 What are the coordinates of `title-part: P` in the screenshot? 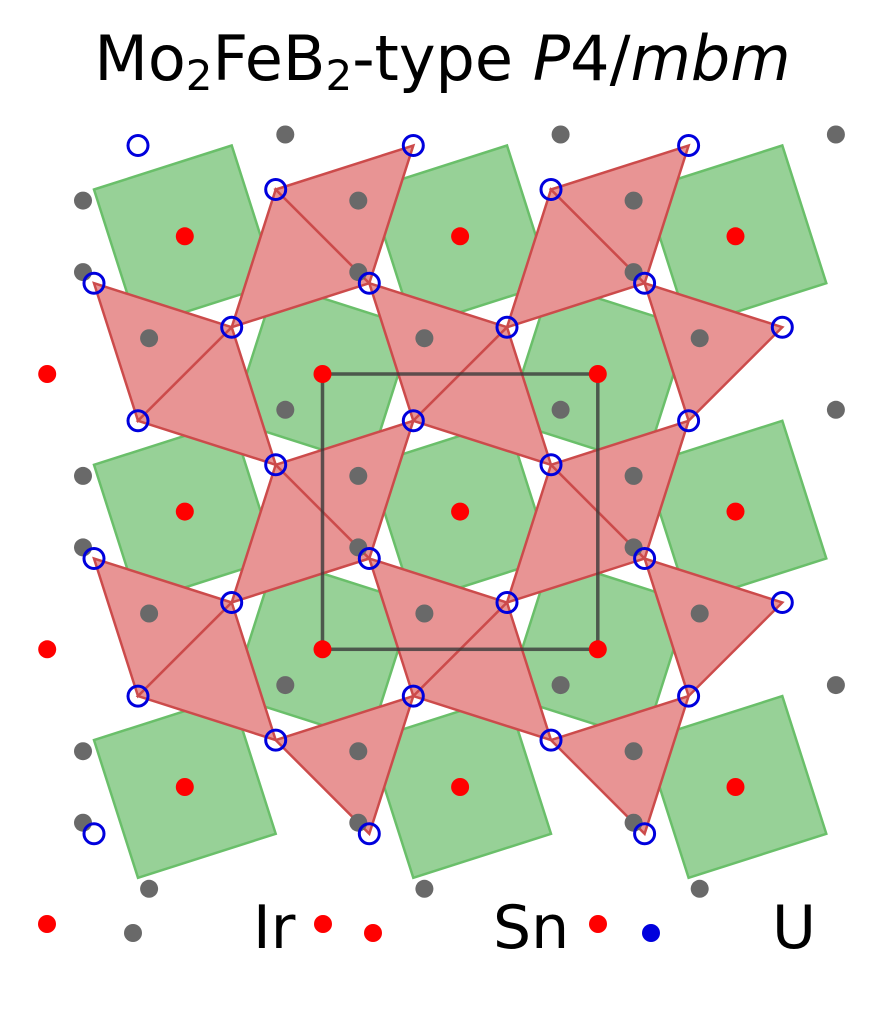 It's located at (551, 58).